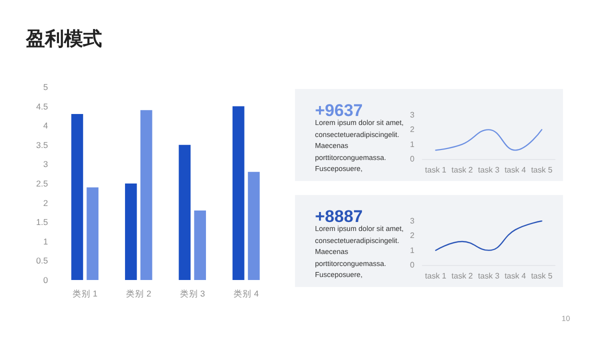 This screenshot has width=600, height=338. Describe the element at coordinates (42, 183) in the screenshot. I see `y-tick-label: 2.5` at that location.